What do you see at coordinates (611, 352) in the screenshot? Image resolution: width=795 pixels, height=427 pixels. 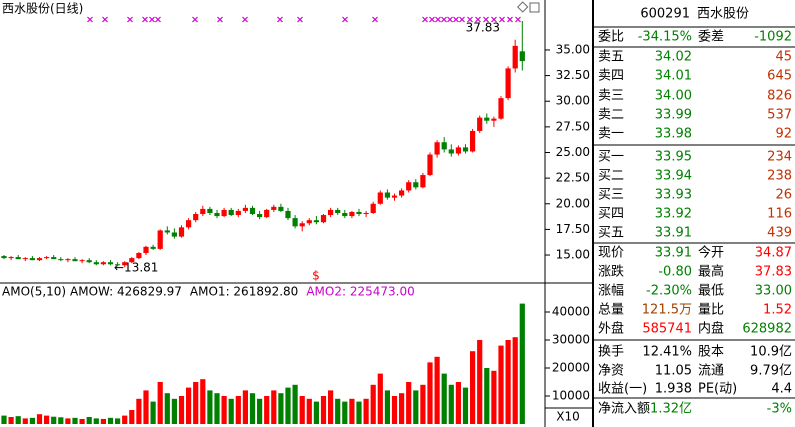 I see `row-label: 换手` at bounding box center [611, 352].